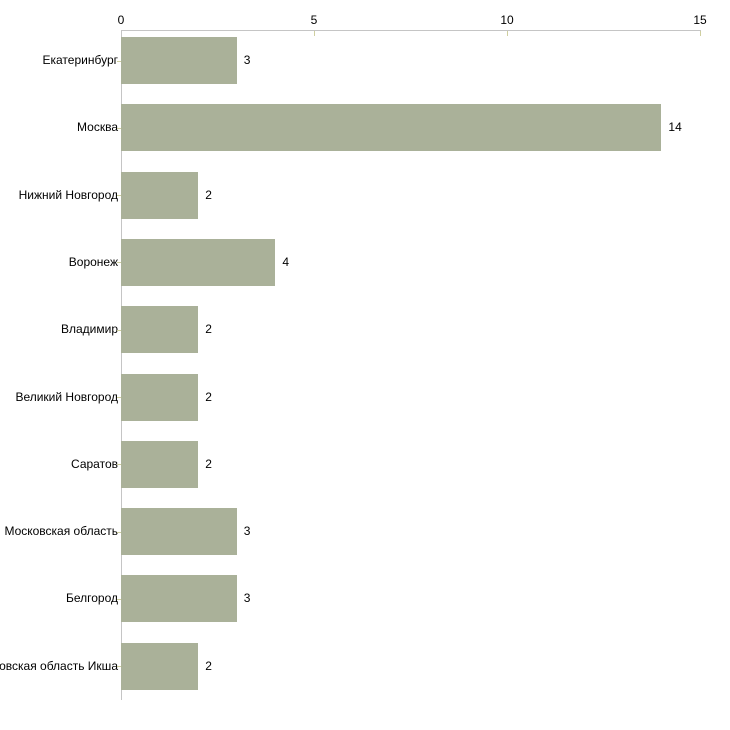 Image resolution: width=730 pixels, height=730 pixels. Describe the element at coordinates (91, 598) in the screenshot. I see `category-label: Белгород` at that location.